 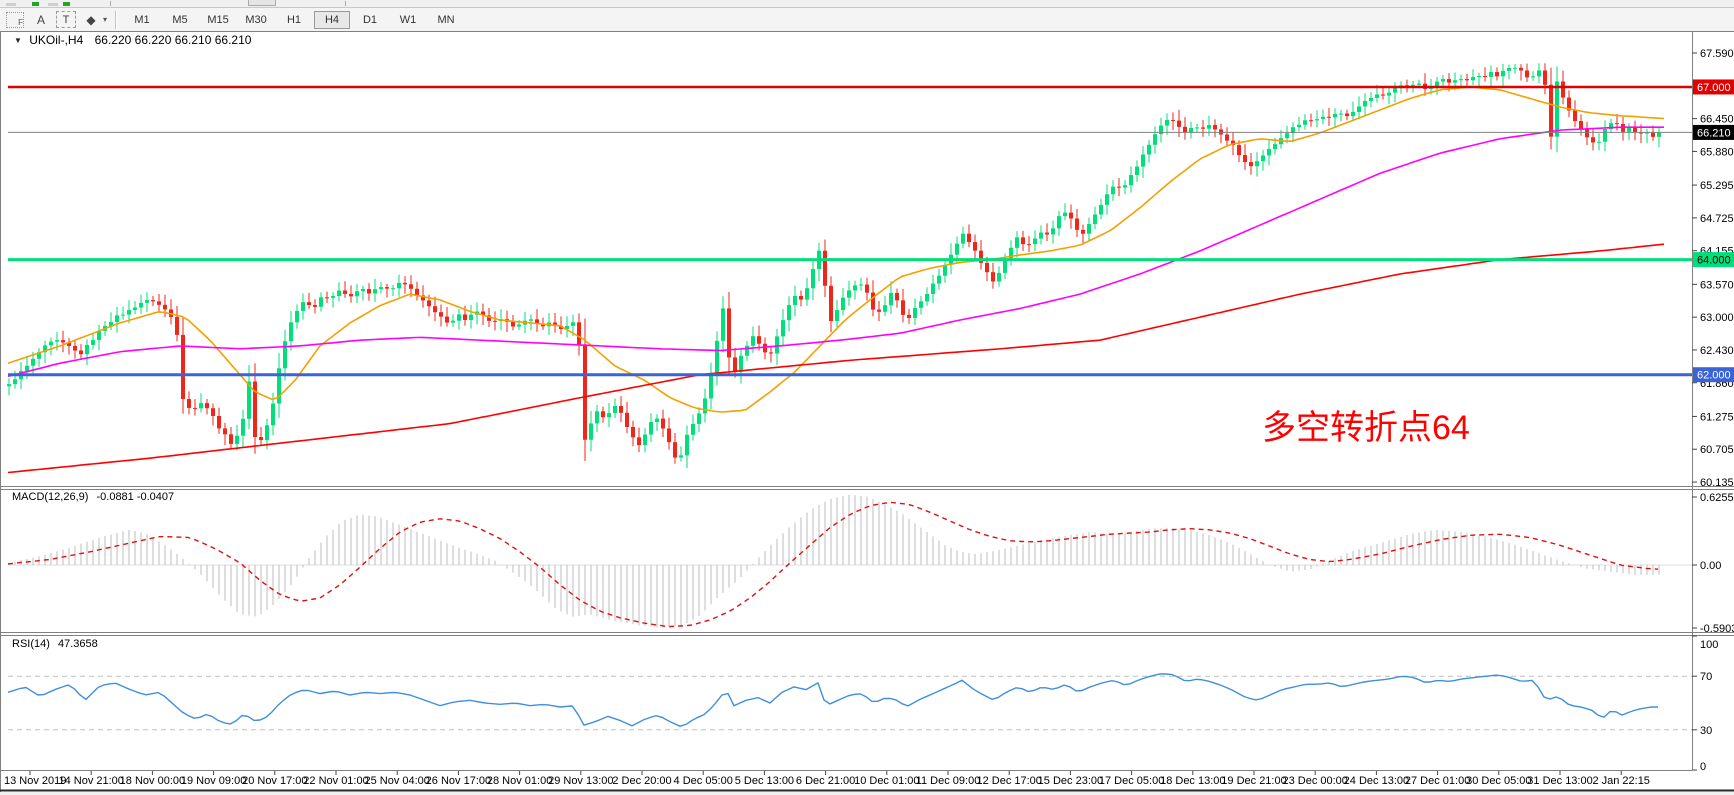 I want to click on rsi-indicator-label: RSI(14) 47.3658, so click(x=55, y=644).